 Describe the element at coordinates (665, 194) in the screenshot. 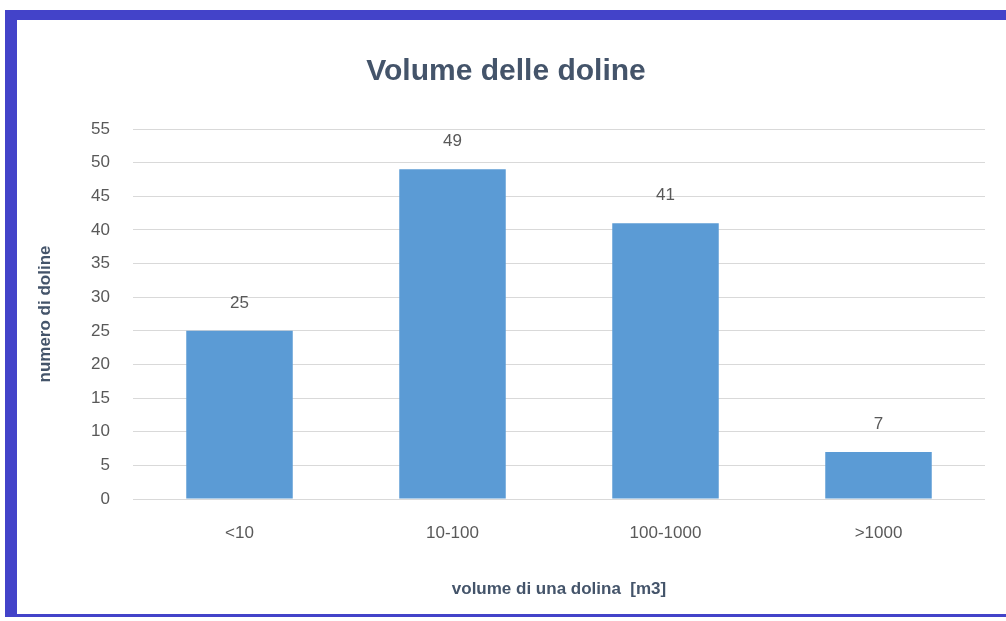

I see `data-label: 41` at that location.